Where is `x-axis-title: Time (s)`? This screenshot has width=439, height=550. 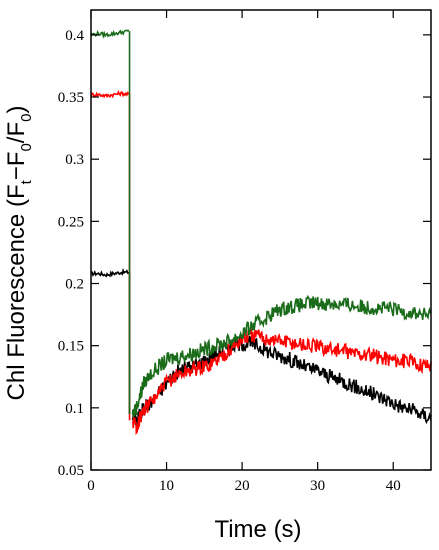 x-axis-title: Time (s) is located at coordinates (257, 529).